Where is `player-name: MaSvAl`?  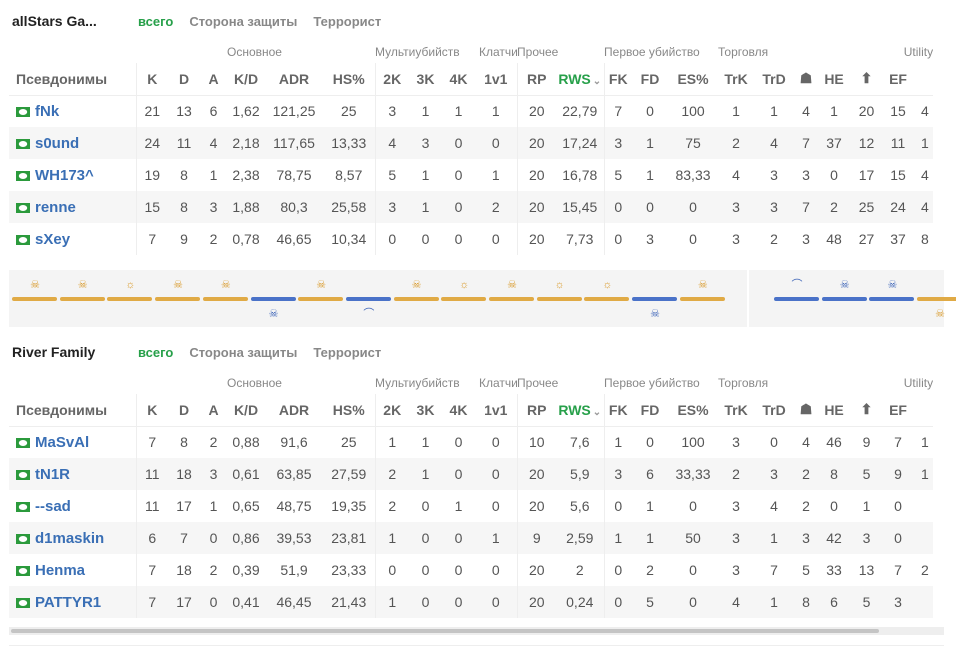 player-name: MaSvAl is located at coordinates (73, 442).